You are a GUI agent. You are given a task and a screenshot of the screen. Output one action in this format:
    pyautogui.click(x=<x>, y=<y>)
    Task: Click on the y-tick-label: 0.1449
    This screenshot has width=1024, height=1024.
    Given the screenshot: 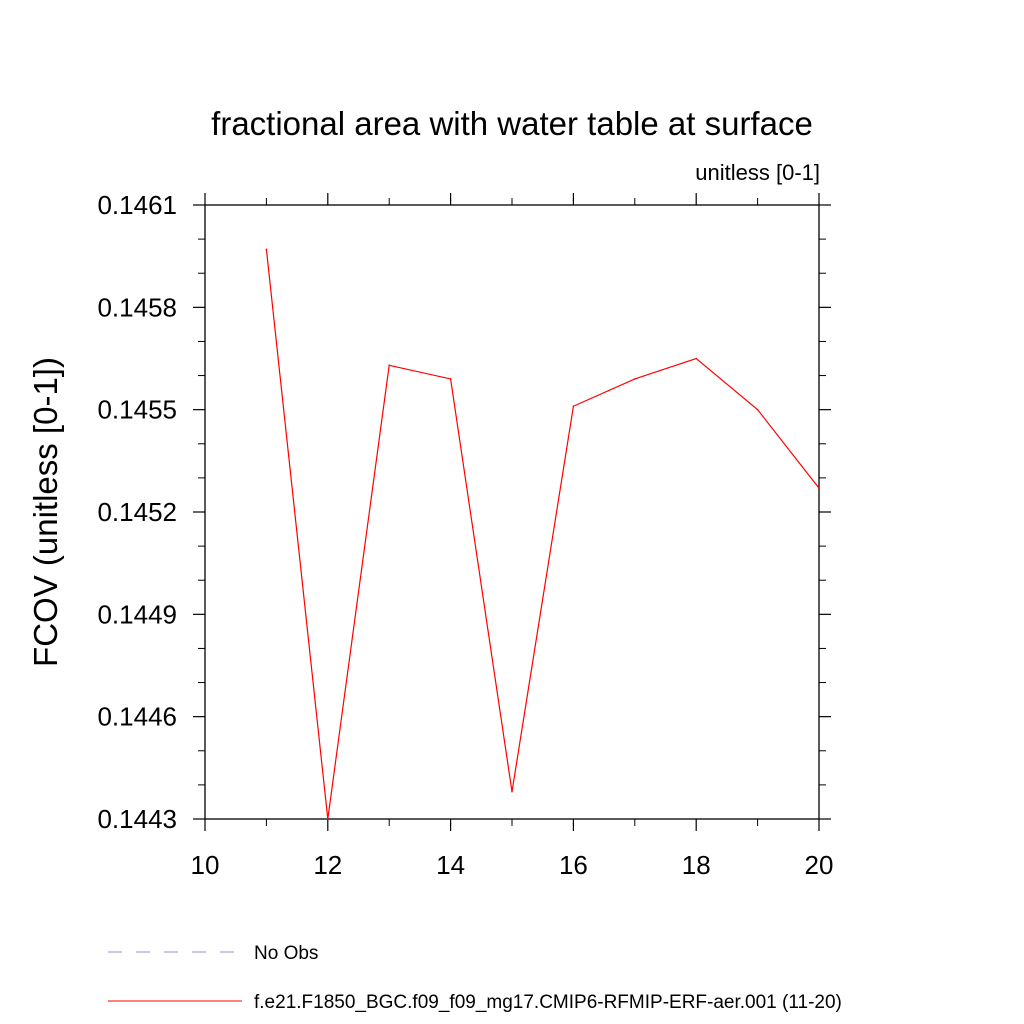 What is the action you would take?
    pyautogui.click(x=137, y=614)
    